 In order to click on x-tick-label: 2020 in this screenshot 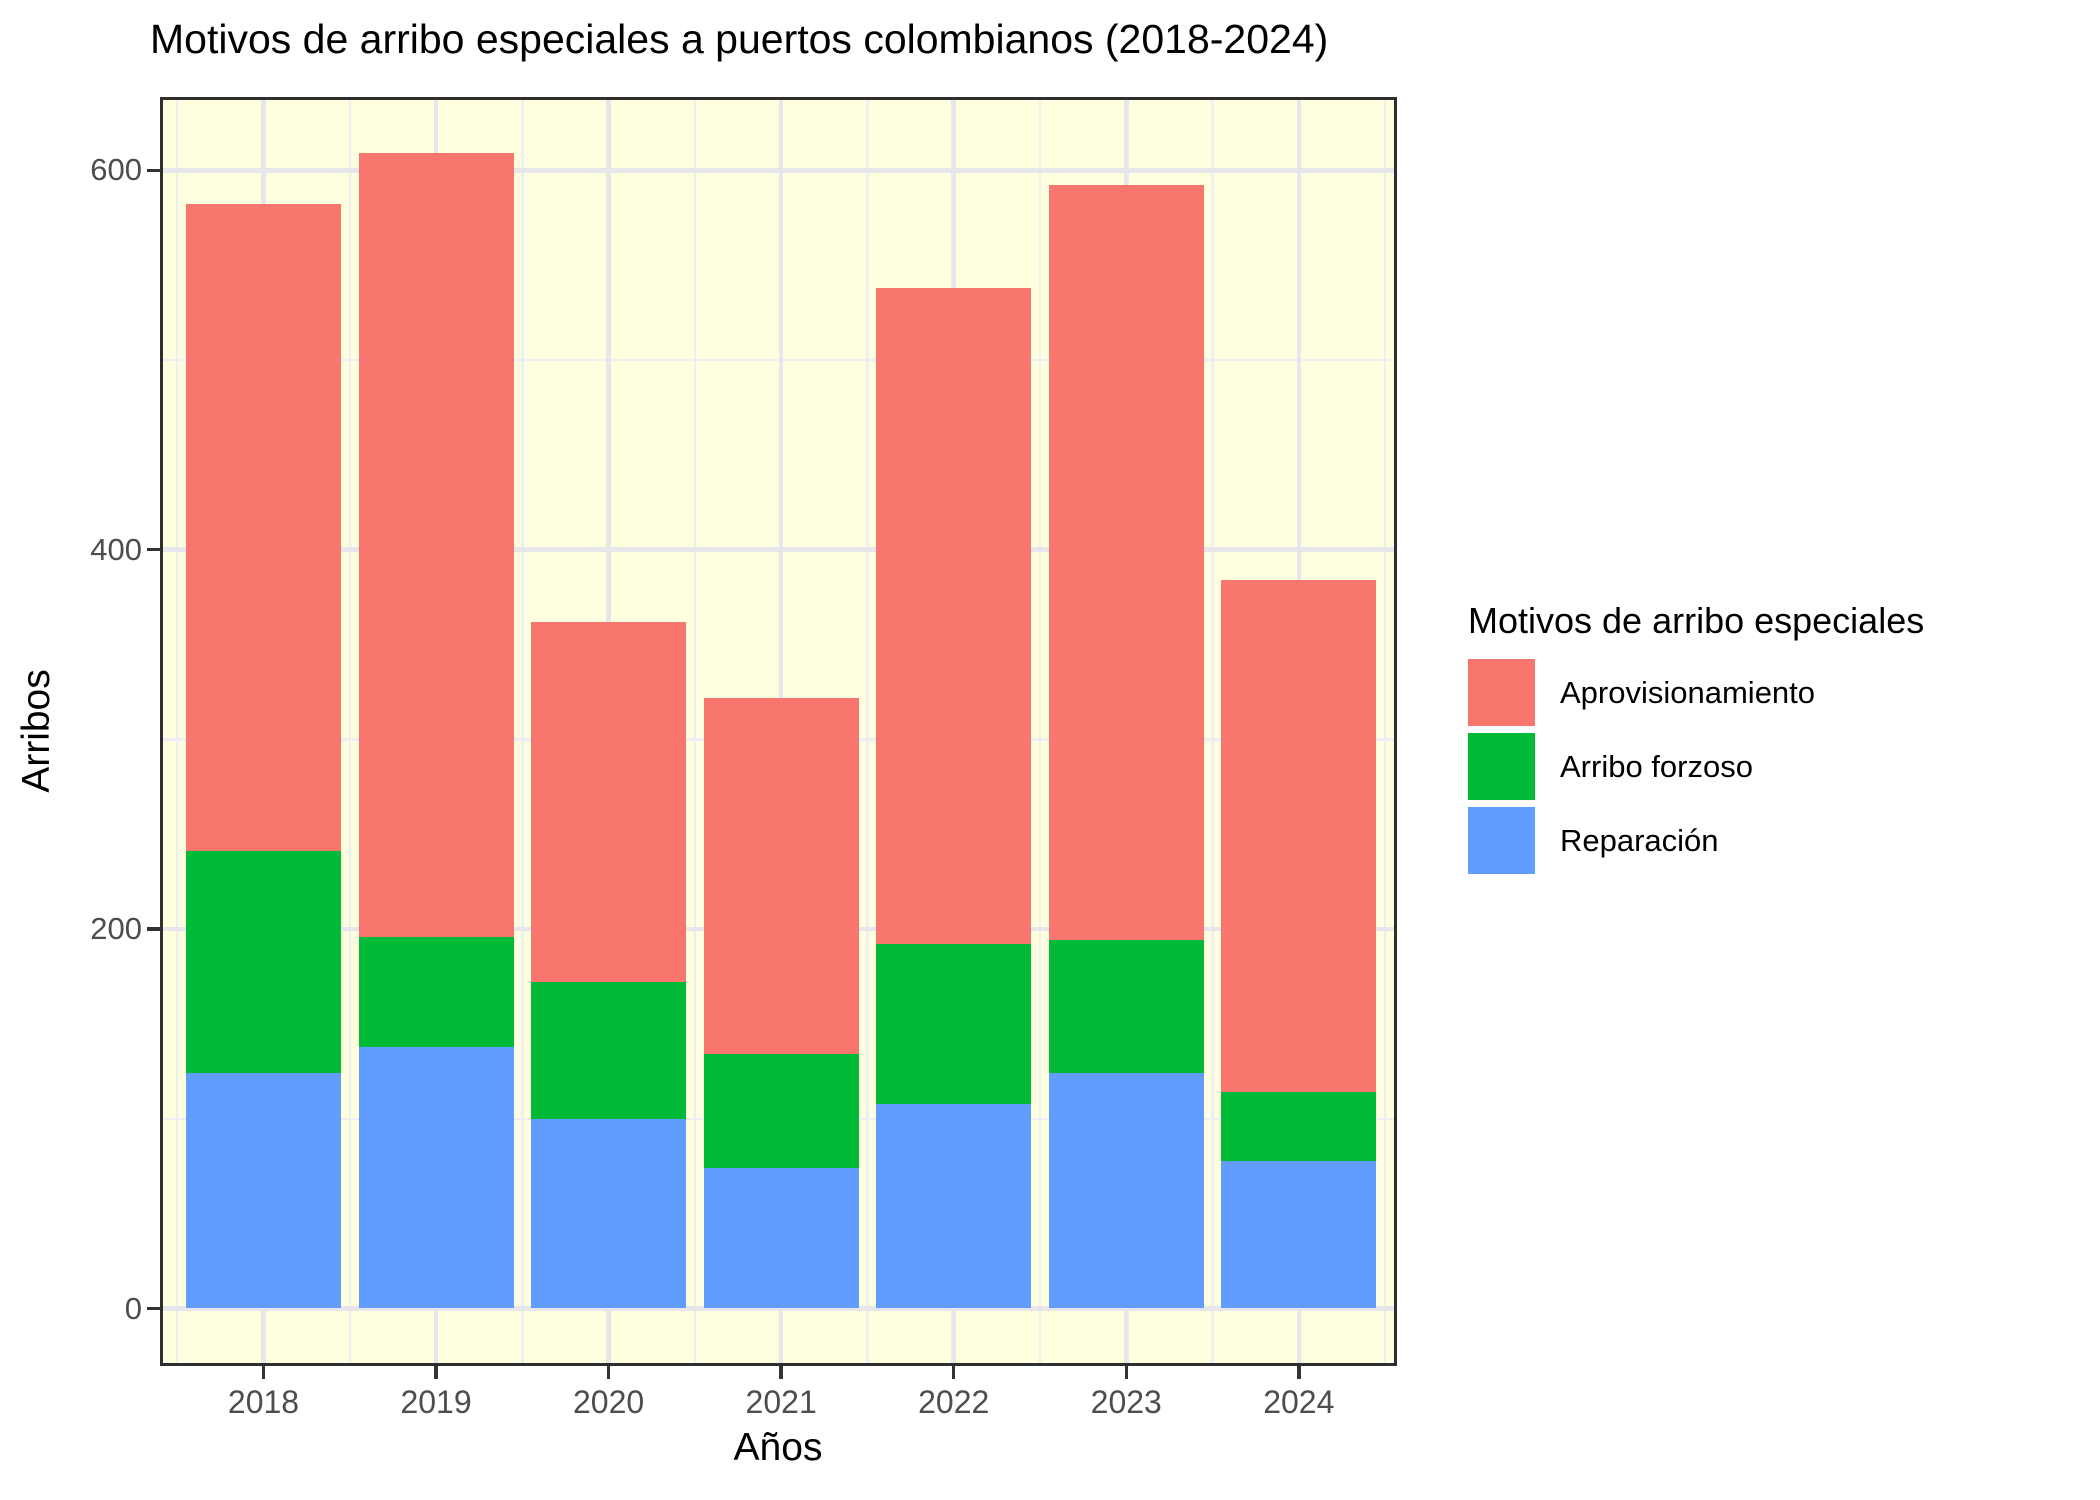, I will do `click(609, 1402)`.